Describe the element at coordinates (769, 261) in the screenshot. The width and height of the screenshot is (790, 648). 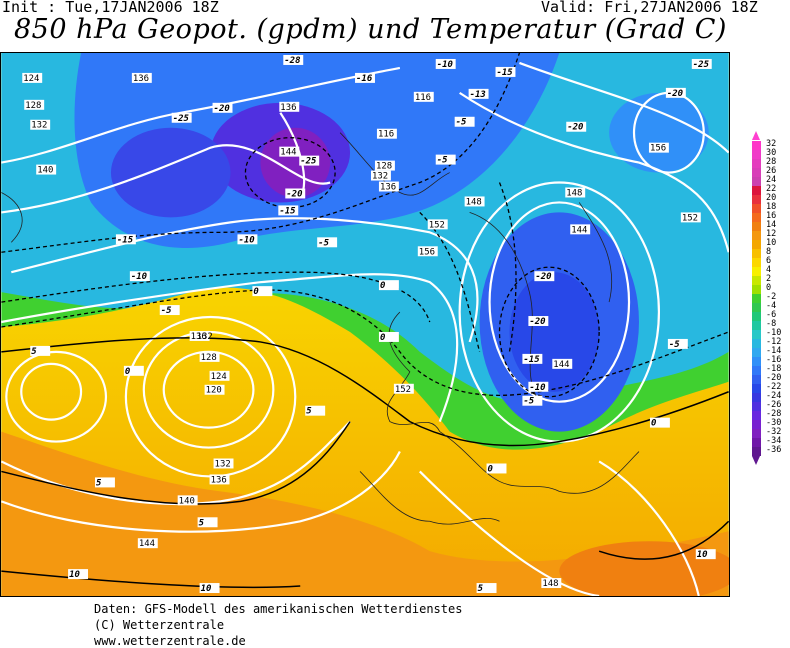
I see `legend-label: 6` at that location.